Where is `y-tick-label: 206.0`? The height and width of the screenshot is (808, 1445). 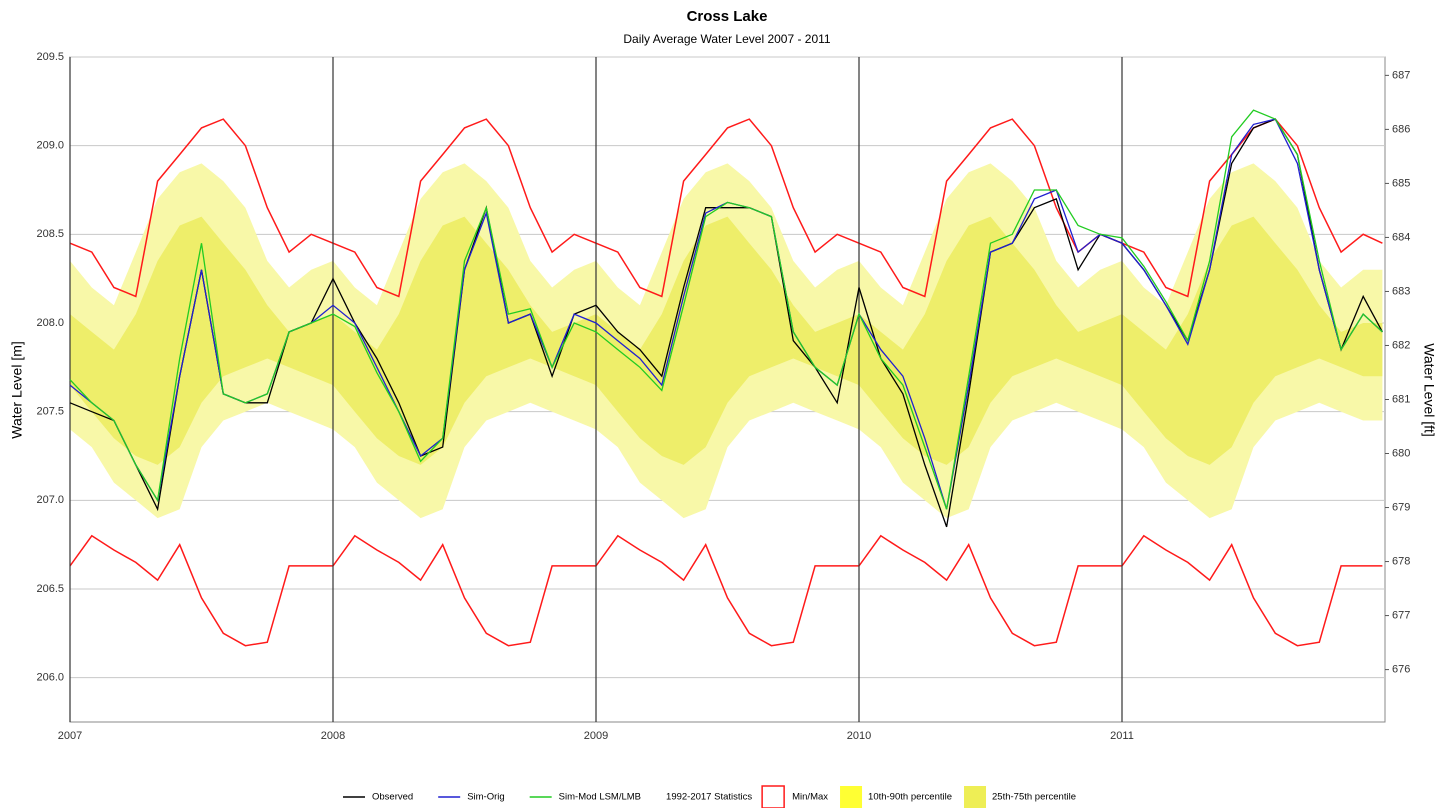 y-tick-label: 206.0 is located at coordinates (50, 678).